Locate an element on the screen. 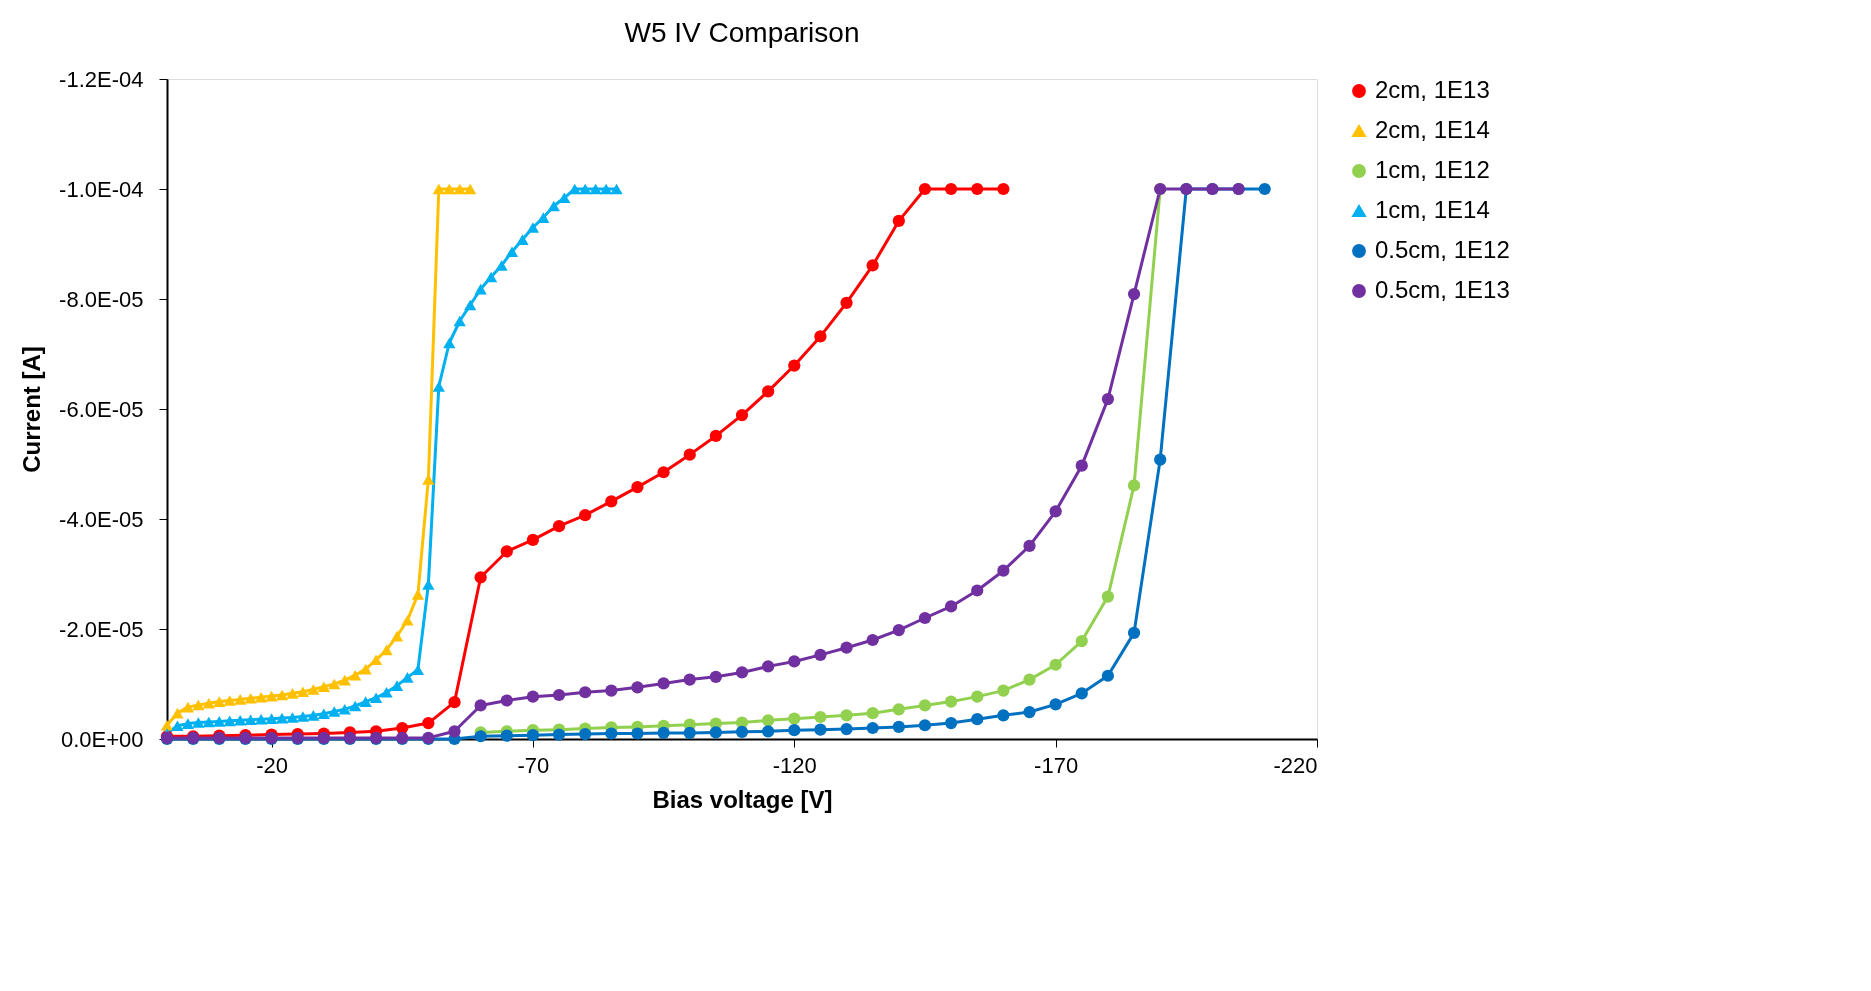 The image size is (1871, 991). y-tick-label: -1.0E-04 is located at coordinates (101, 189).